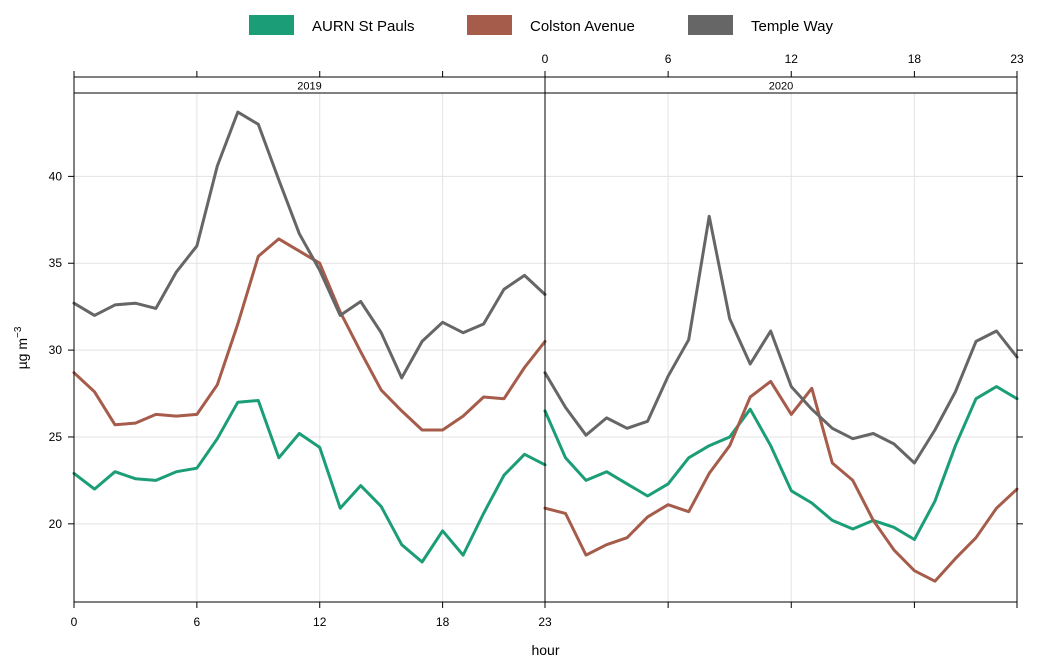 Image resolution: width=1056 pixels, height=672 pixels. What do you see at coordinates (1017, 59) in the screenshot?
I see `x-tick-label-top: 23` at bounding box center [1017, 59].